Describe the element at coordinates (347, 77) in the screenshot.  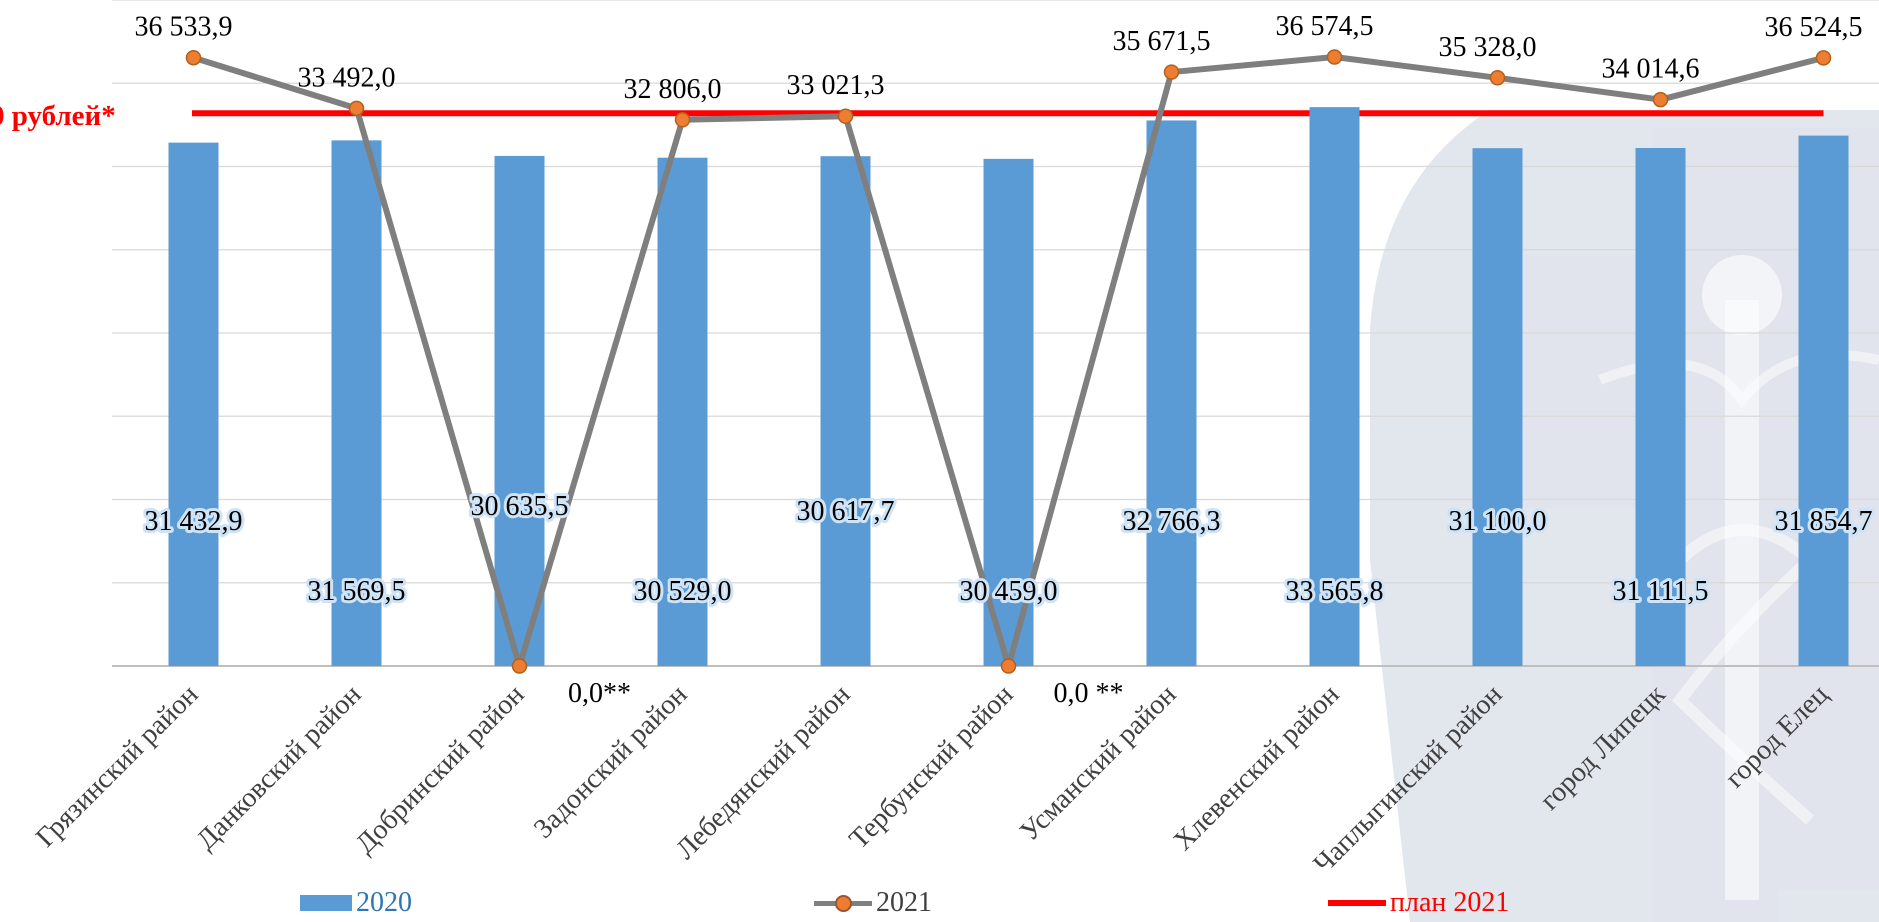
I see `data-label-2021: 33 492,0` at that location.